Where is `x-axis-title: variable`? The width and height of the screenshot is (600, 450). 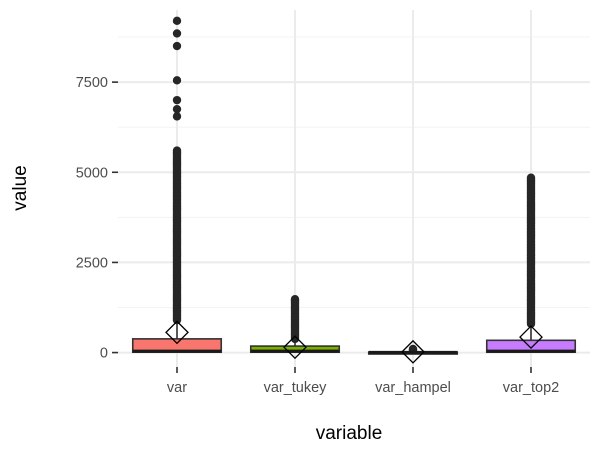 x-axis-title: variable is located at coordinates (349, 433).